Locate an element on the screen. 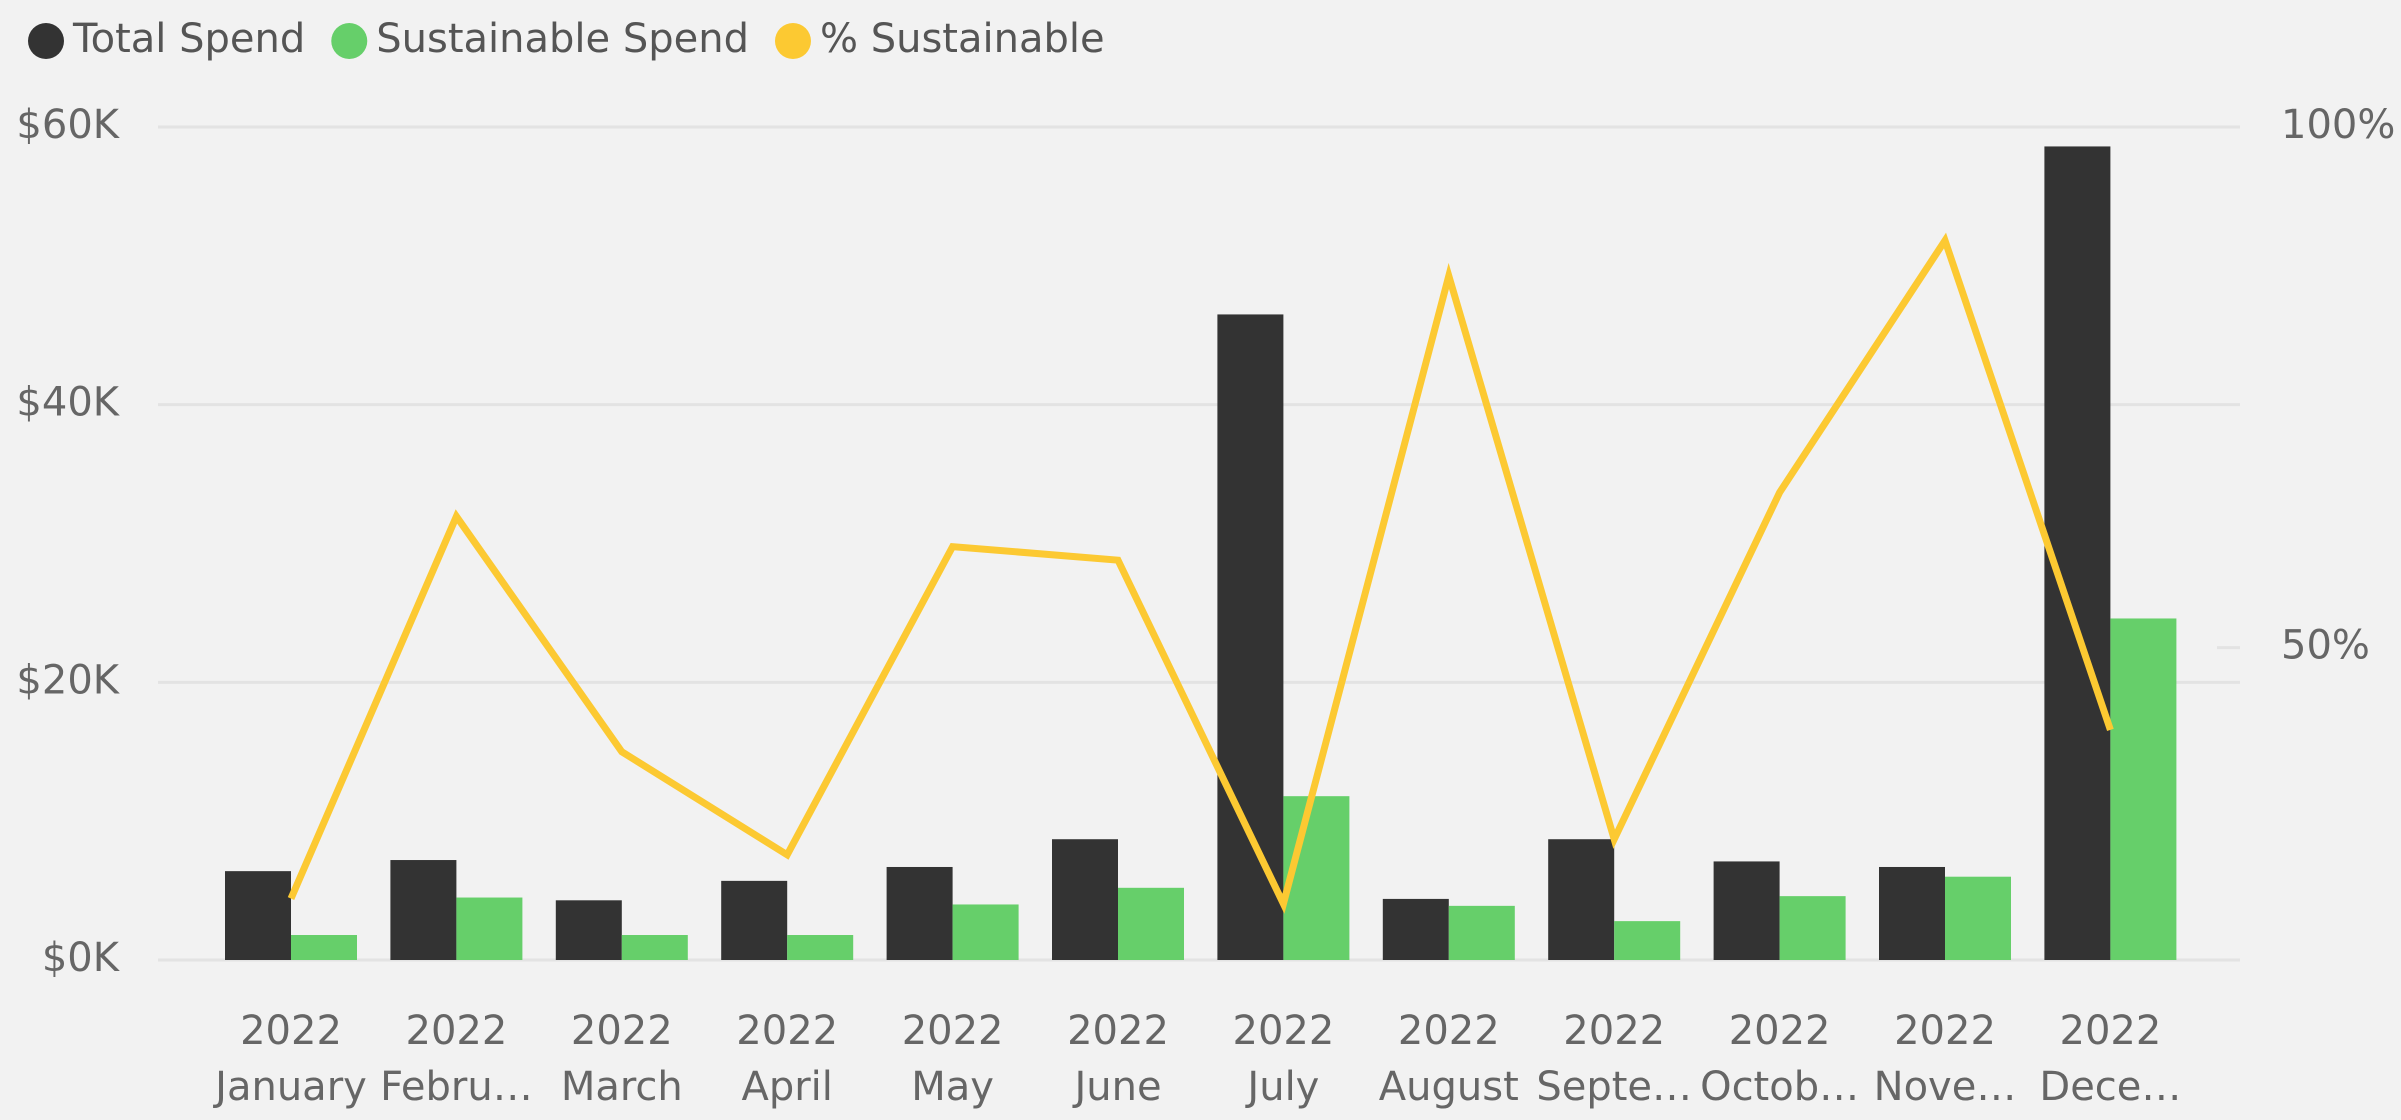 This screenshot has height=1120, width=2401. x-tick-label: July is located at coordinates (1281, 1087).